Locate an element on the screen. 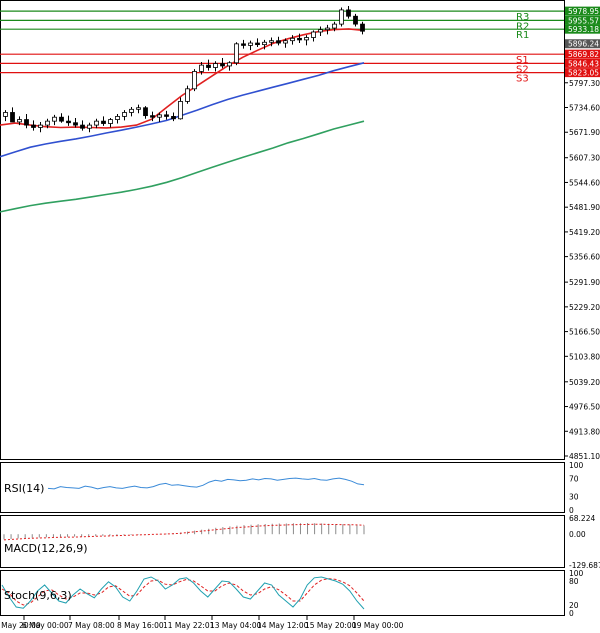  stoch-axis-label: 100 is located at coordinates (576, 573).